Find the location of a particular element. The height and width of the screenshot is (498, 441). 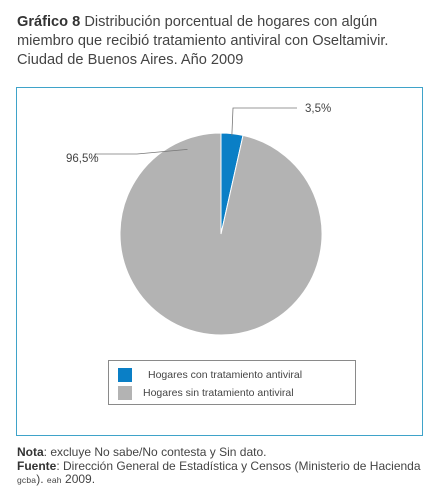

legend-swatch-con is located at coordinates (125, 375).